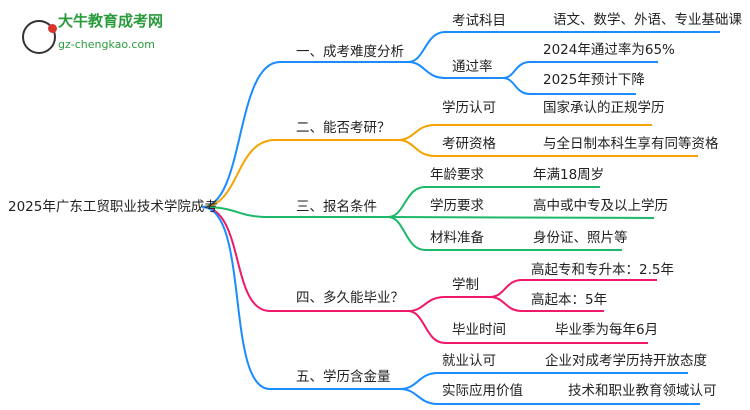  Describe the element at coordinates (647, 20) in the screenshot. I see `node-value: 语文、数学、外语、专业基础课` at that location.